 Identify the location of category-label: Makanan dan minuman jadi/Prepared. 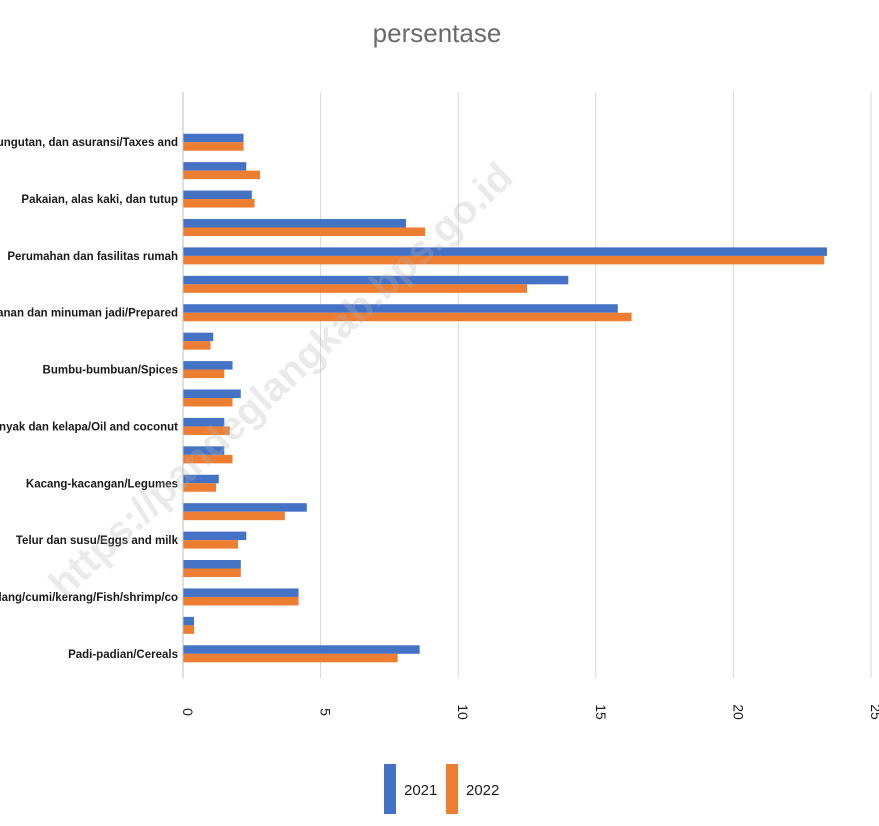
(89, 314).